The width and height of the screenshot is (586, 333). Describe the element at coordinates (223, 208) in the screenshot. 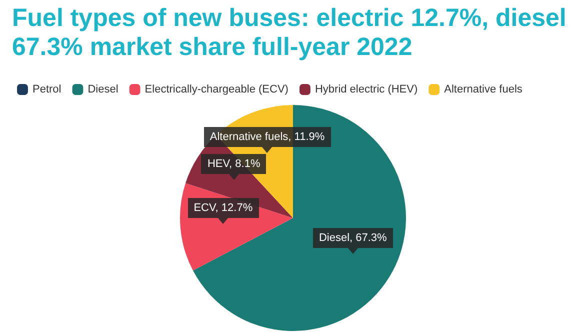

I see `data-label: ECV, 12.7%` at that location.